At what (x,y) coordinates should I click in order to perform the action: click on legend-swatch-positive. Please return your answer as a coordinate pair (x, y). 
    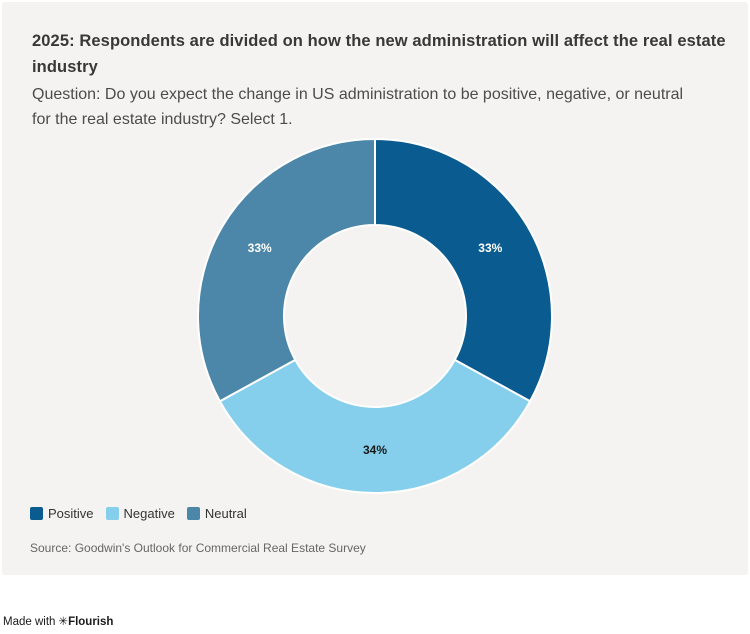
    Looking at the image, I should click on (36, 513).